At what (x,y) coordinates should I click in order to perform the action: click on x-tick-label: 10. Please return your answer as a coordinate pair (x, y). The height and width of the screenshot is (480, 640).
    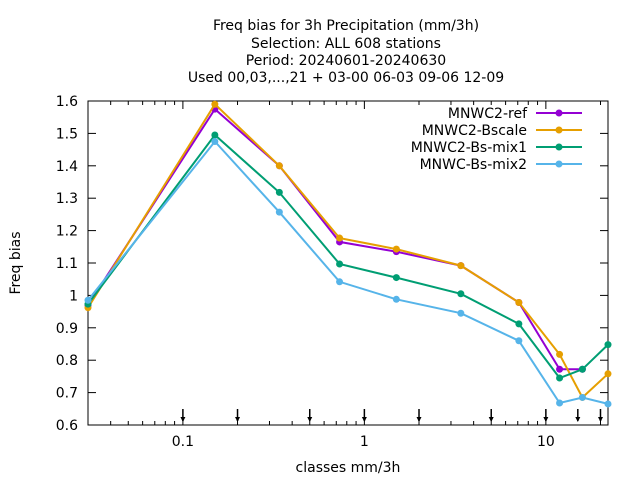
    Looking at the image, I should click on (546, 442).